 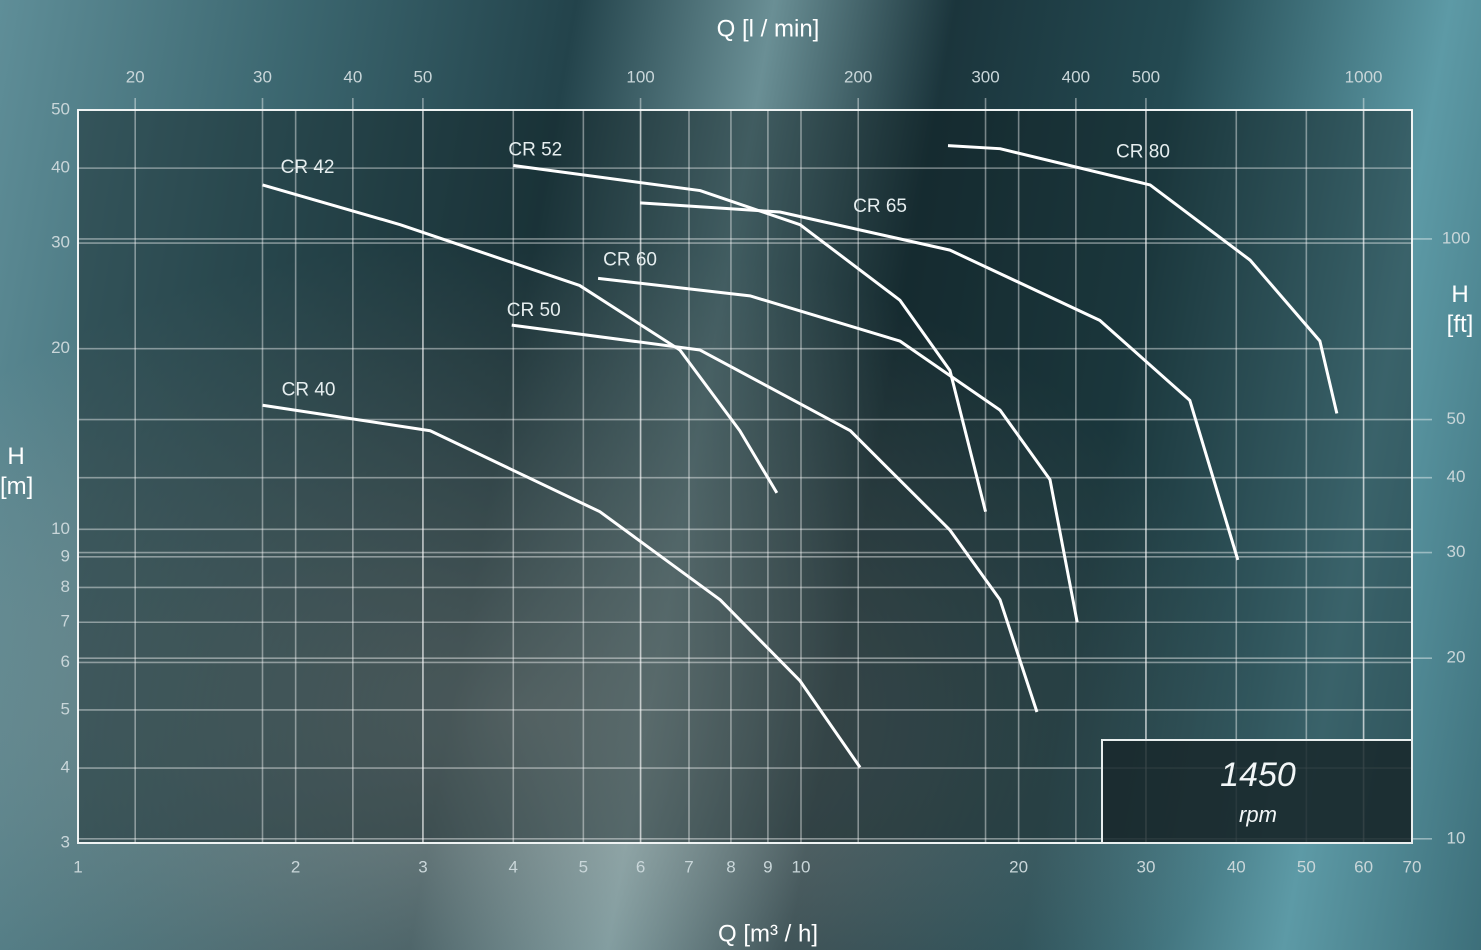 What do you see at coordinates (65, 586) in the screenshot?
I see `y-tick-label: 8` at bounding box center [65, 586].